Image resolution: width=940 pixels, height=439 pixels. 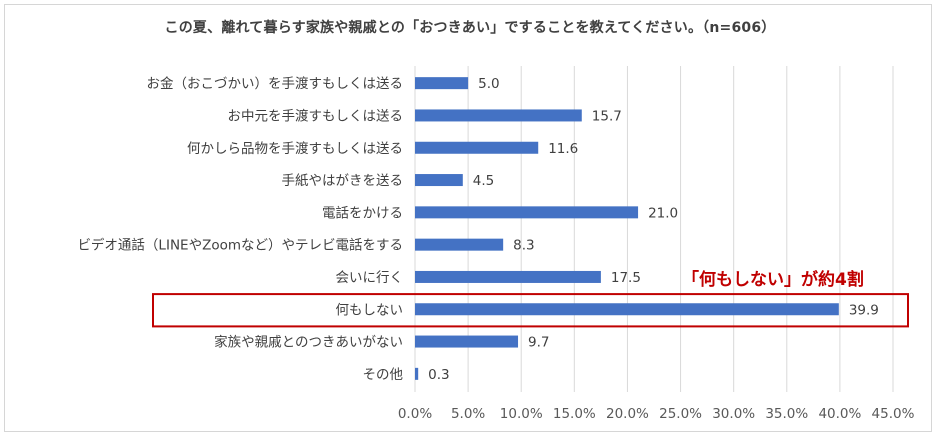 I want to click on value-label: 15.7, so click(x=607, y=116).